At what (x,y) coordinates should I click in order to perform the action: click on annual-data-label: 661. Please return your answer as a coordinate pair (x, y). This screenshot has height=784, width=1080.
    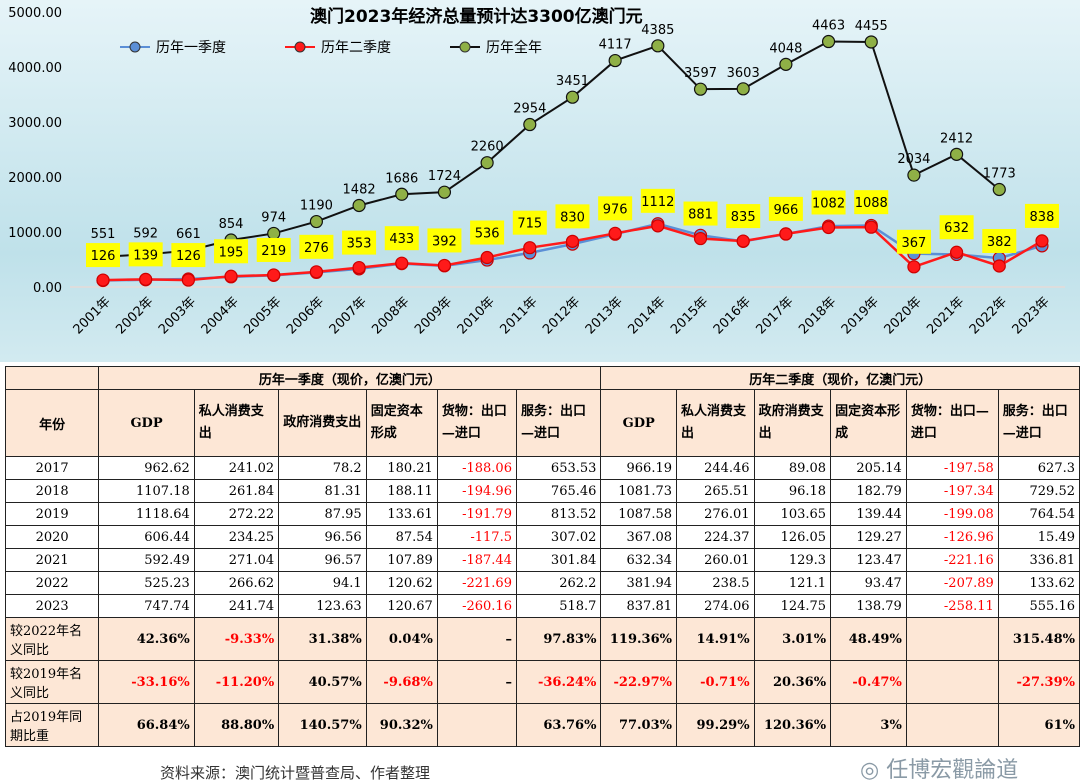
    Looking at the image, I should click on (188, 234).